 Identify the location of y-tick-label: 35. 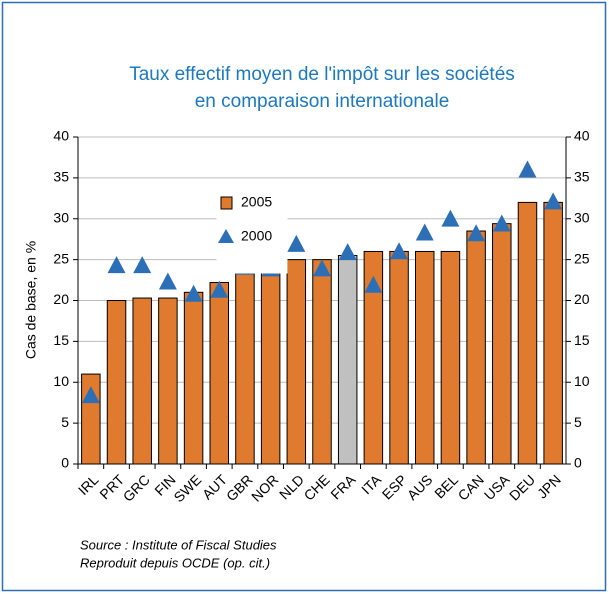
(61, 177).